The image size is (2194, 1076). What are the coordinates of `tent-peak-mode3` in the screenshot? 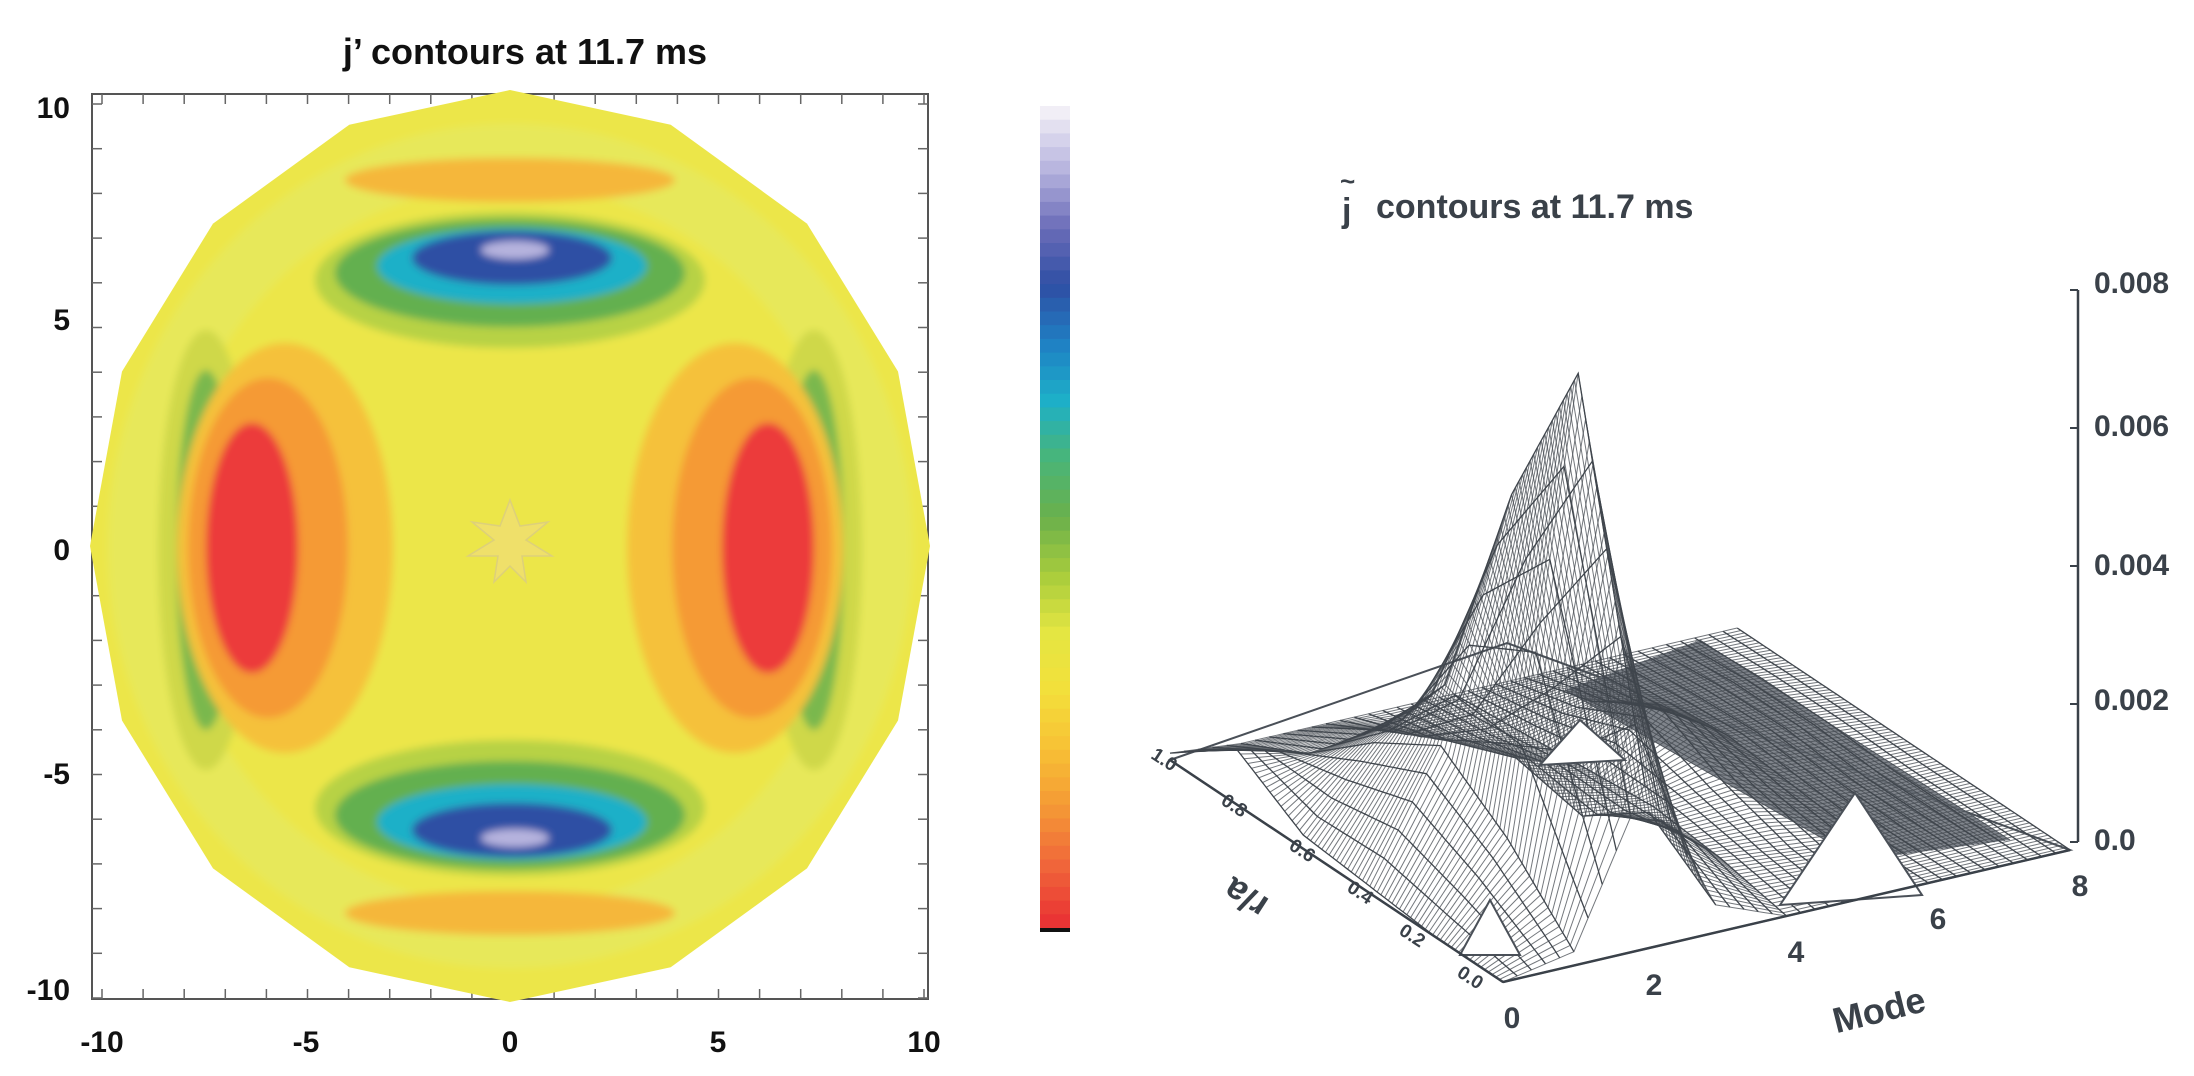 It's located at (1582, 742).